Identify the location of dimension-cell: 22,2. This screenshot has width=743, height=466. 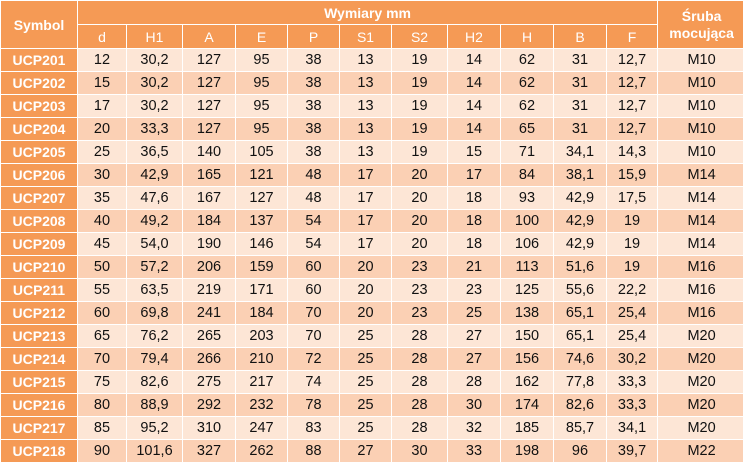
(632, 290).